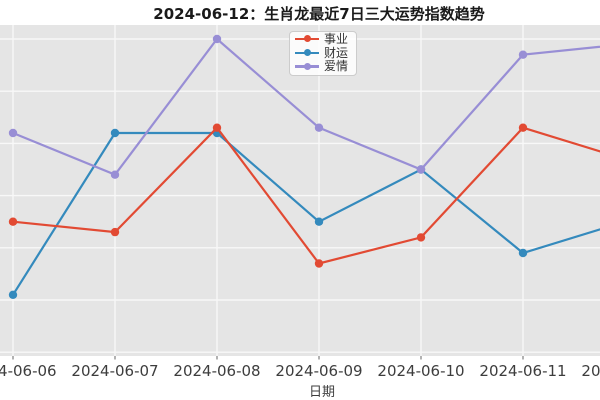 Image resolution: width=600 pixels, height=400 pixels. I want to click on legend-item-label: 爱情, so click(336, 66).